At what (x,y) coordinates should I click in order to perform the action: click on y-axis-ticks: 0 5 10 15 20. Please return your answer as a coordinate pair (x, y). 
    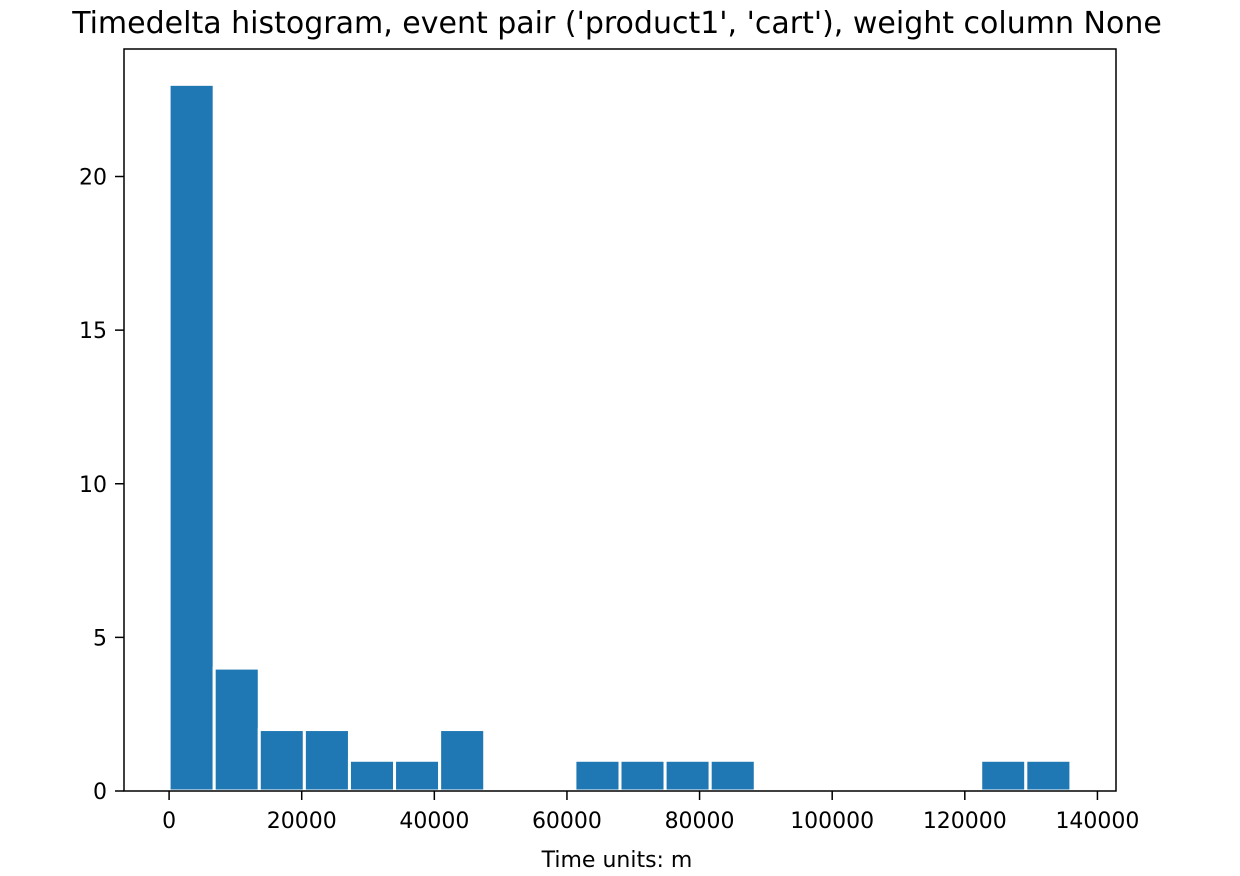
    Looking at the image, I should click on (101, 485).